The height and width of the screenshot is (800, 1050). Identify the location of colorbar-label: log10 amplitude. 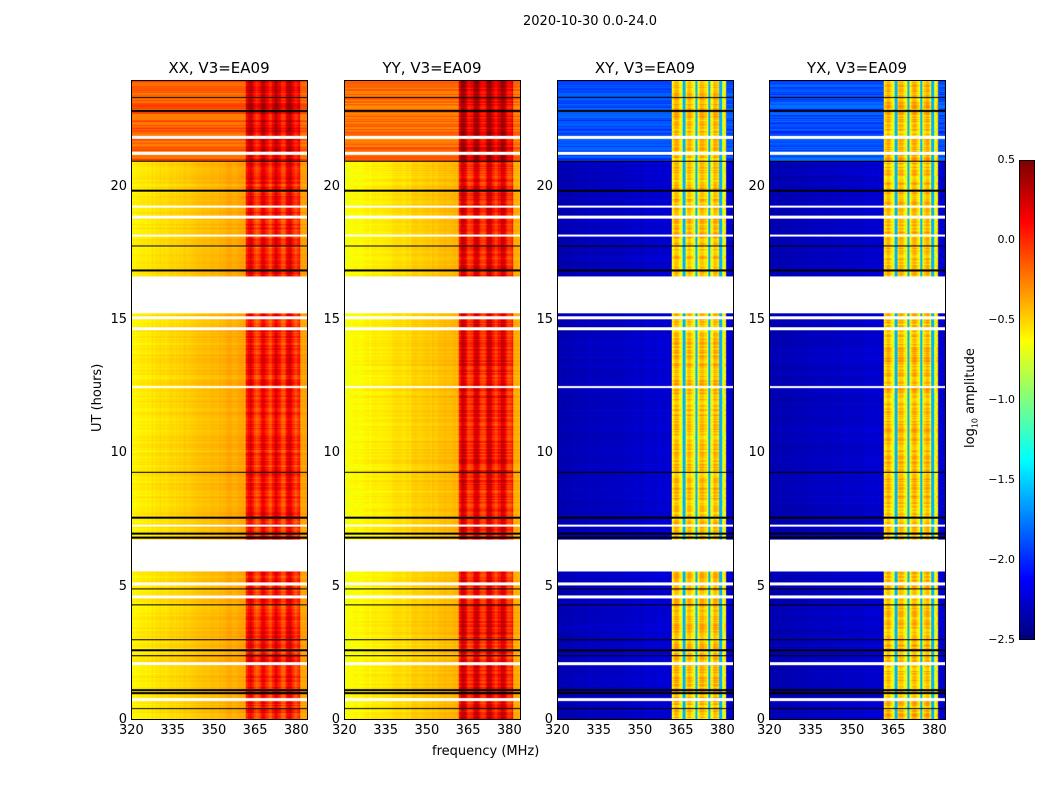
(971, 398).